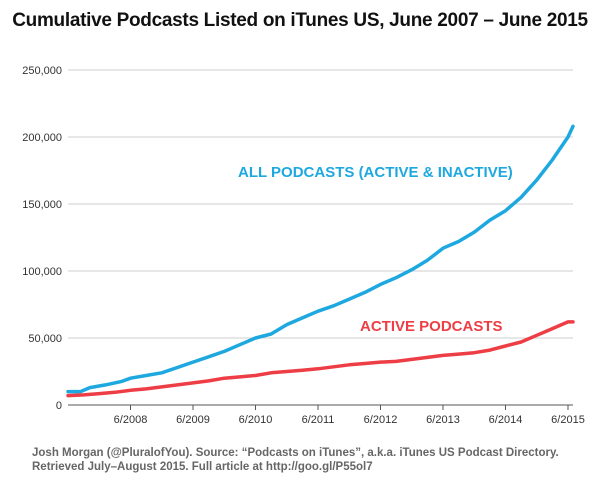 The image size is (600, 490). Describe the element at coordinates (42, 238) in the screenshot. I see `y-tick-labels: 0 50,000 100,000 150,000 200,000 250,000` at that location.